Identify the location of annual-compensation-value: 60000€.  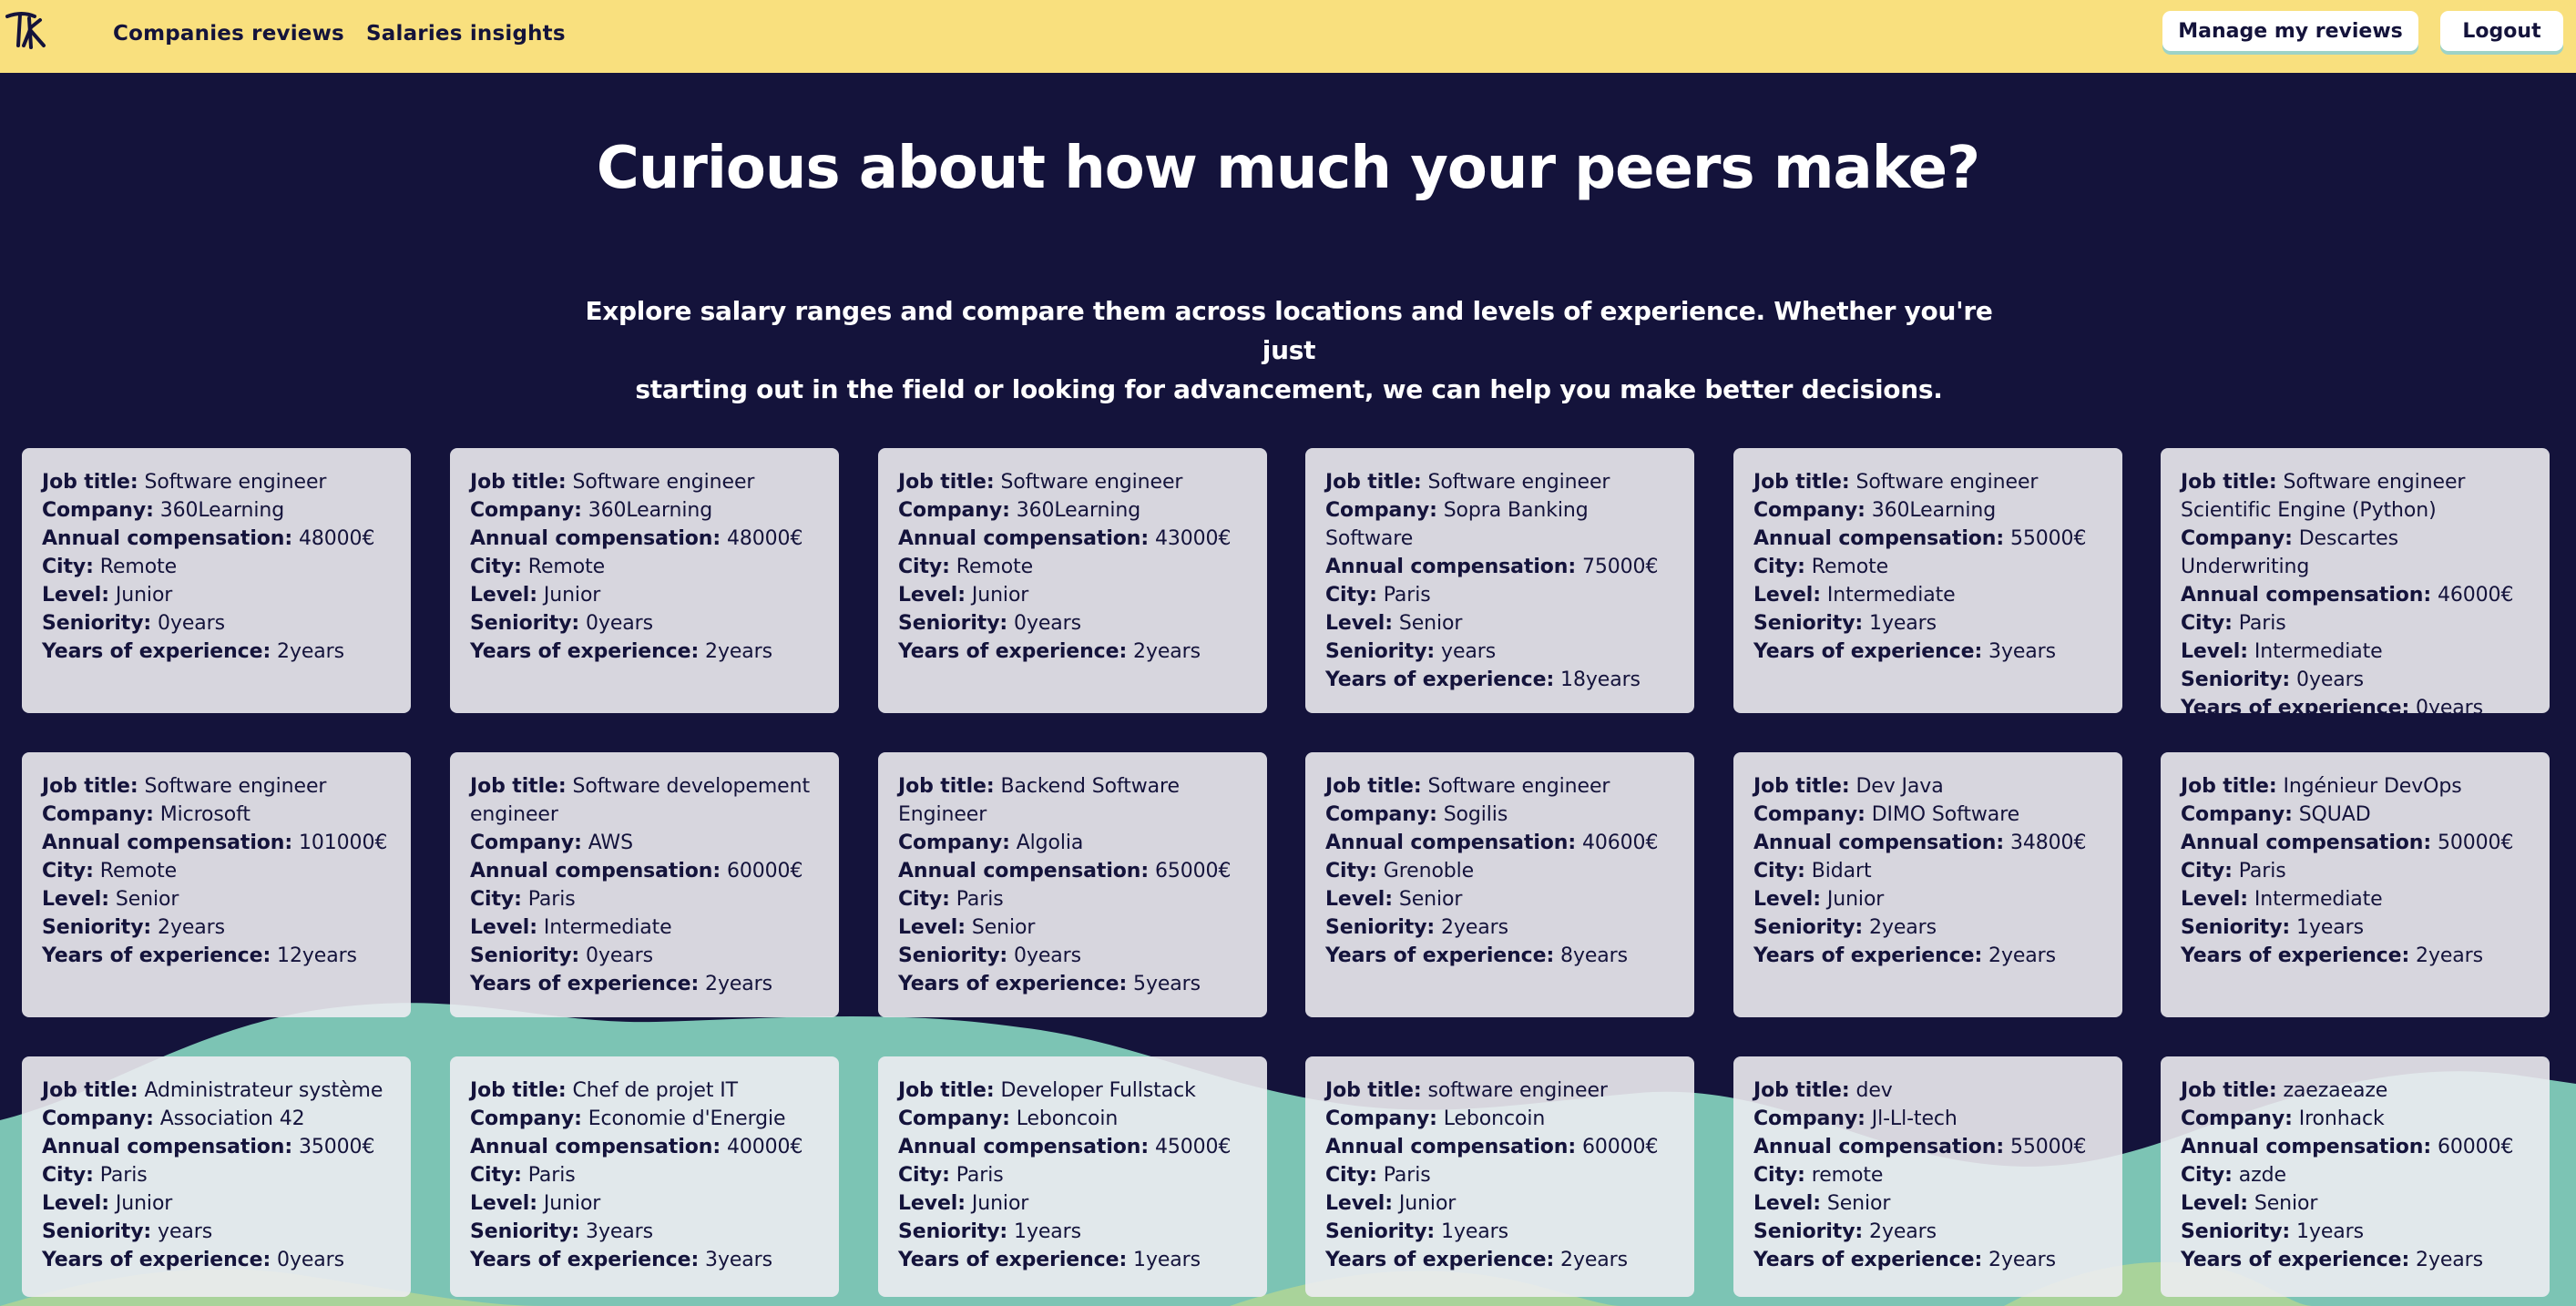
(764, 871).